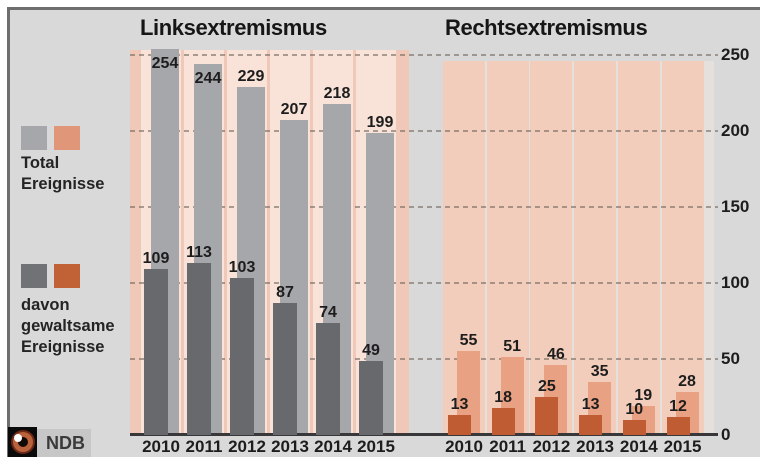  I want to click on legend-total-label: Total Ereignisse, so click(63, 173).